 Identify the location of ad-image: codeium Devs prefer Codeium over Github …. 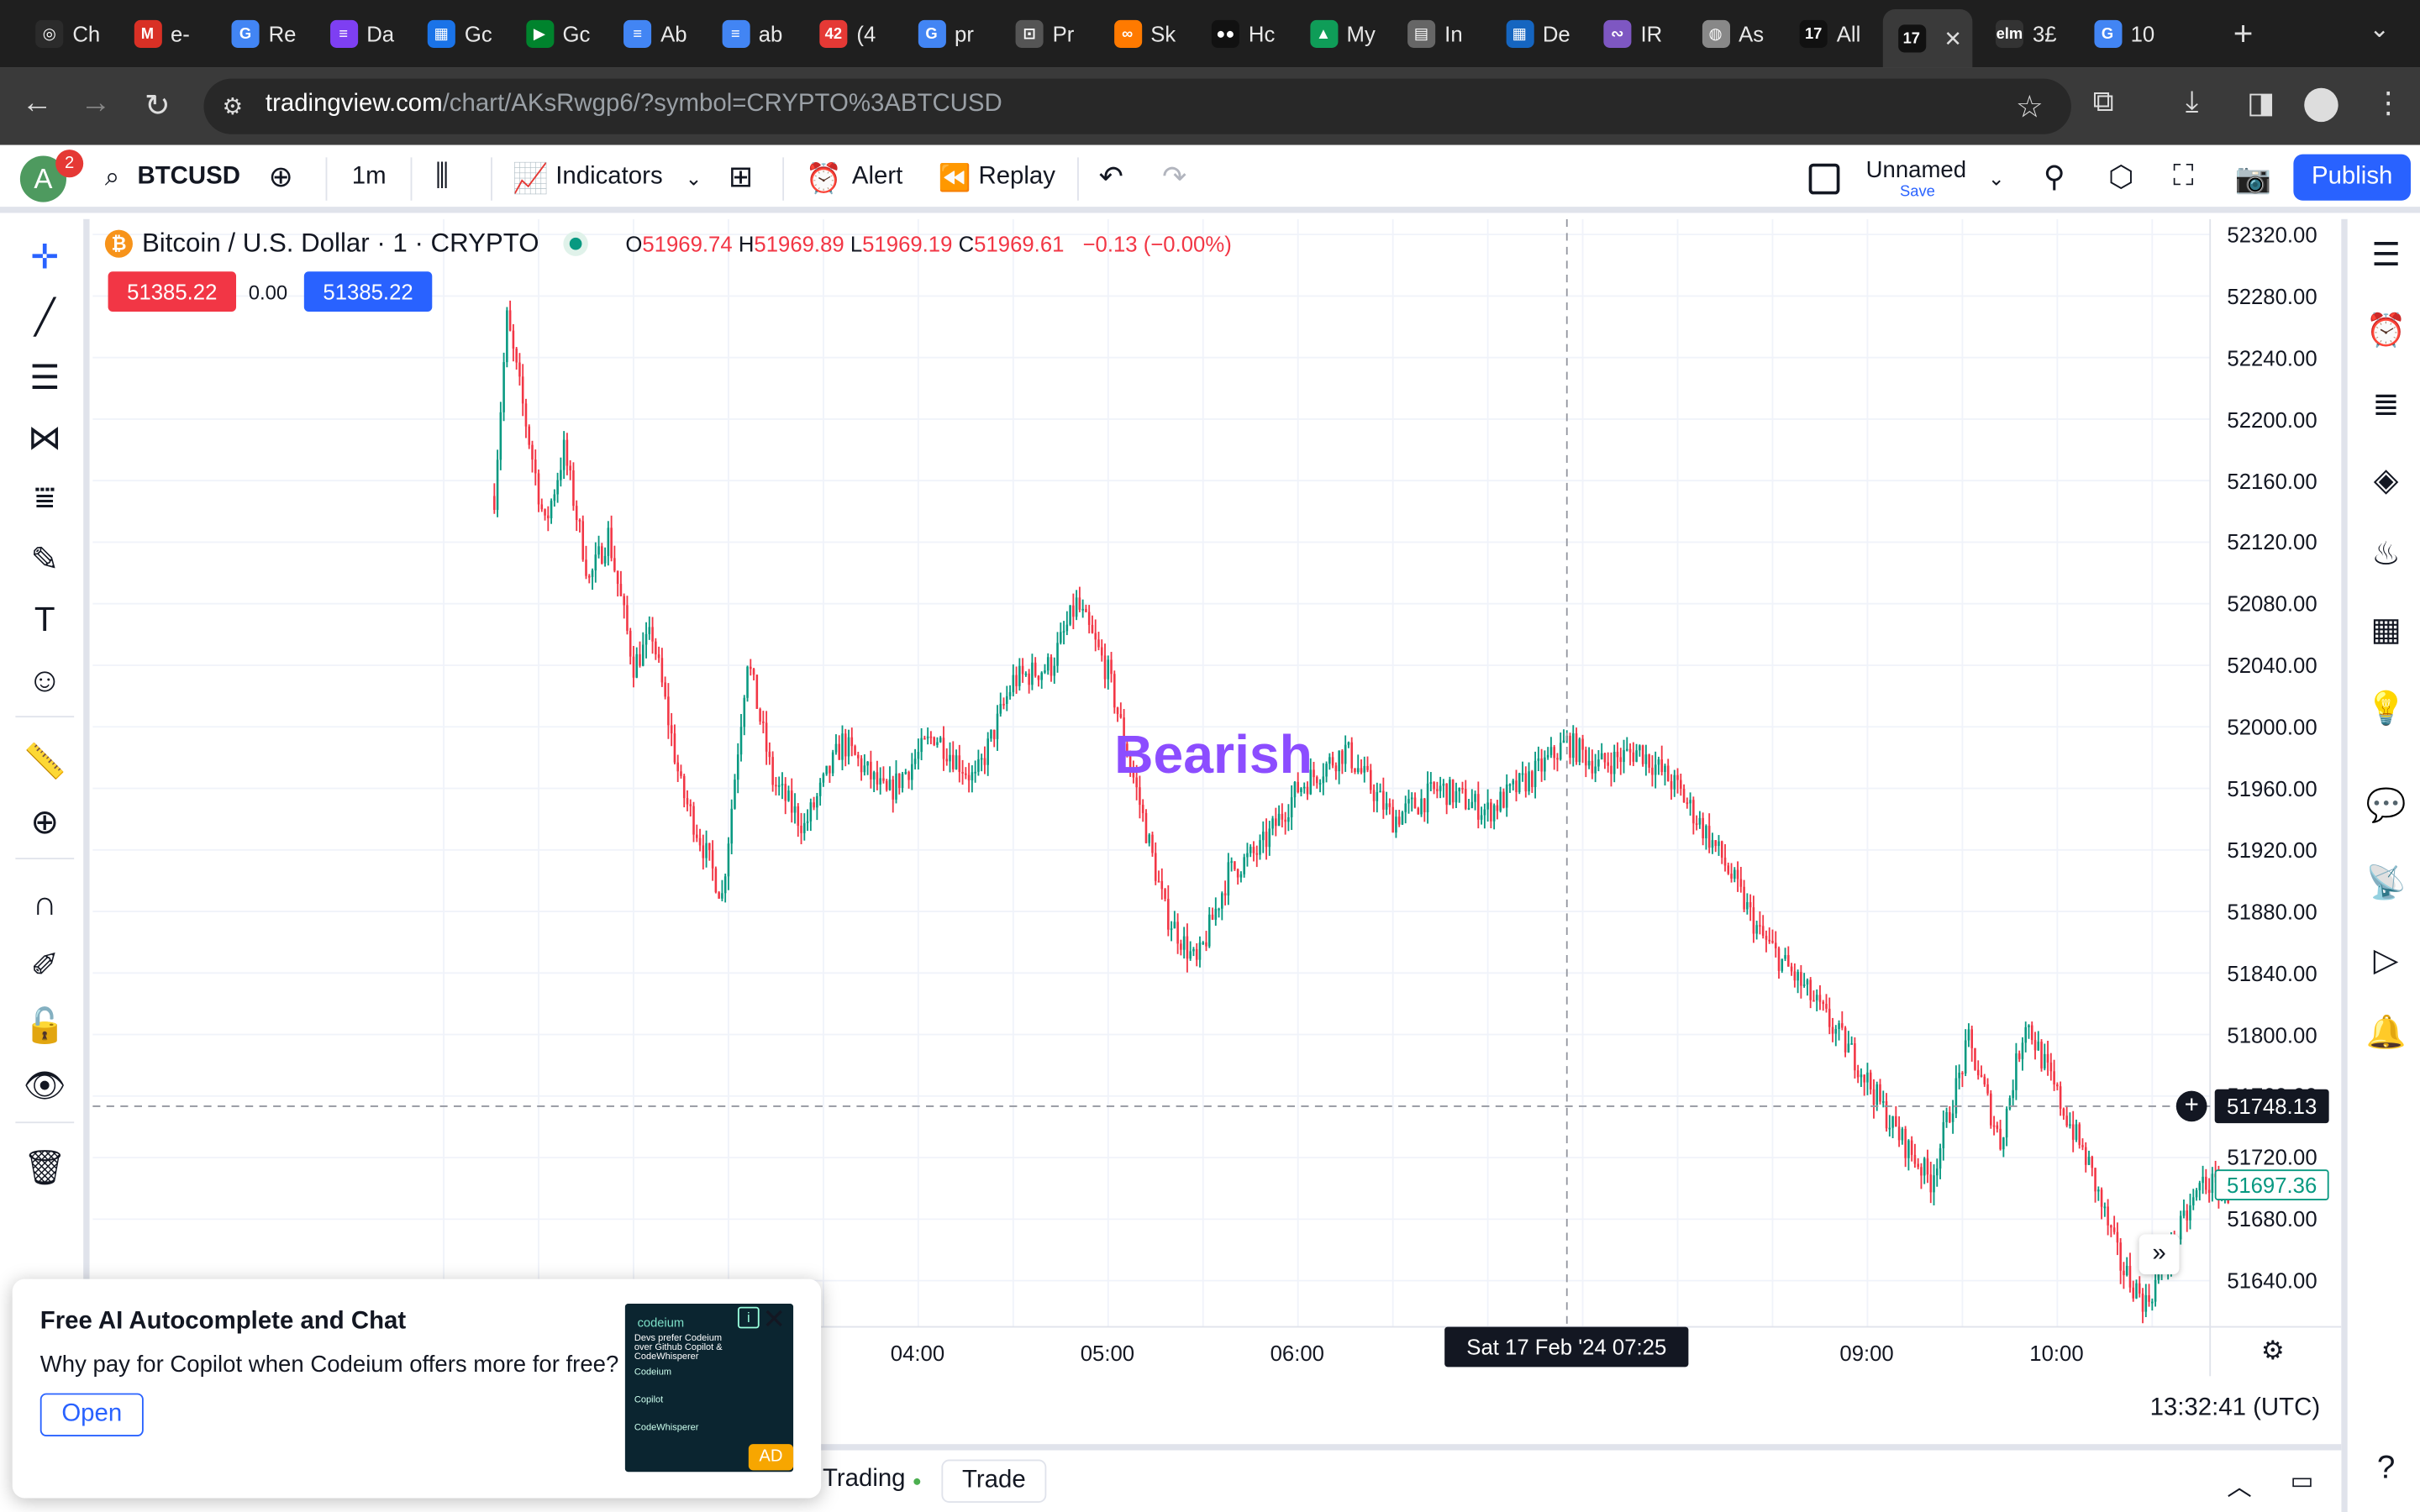
(709, 1388).